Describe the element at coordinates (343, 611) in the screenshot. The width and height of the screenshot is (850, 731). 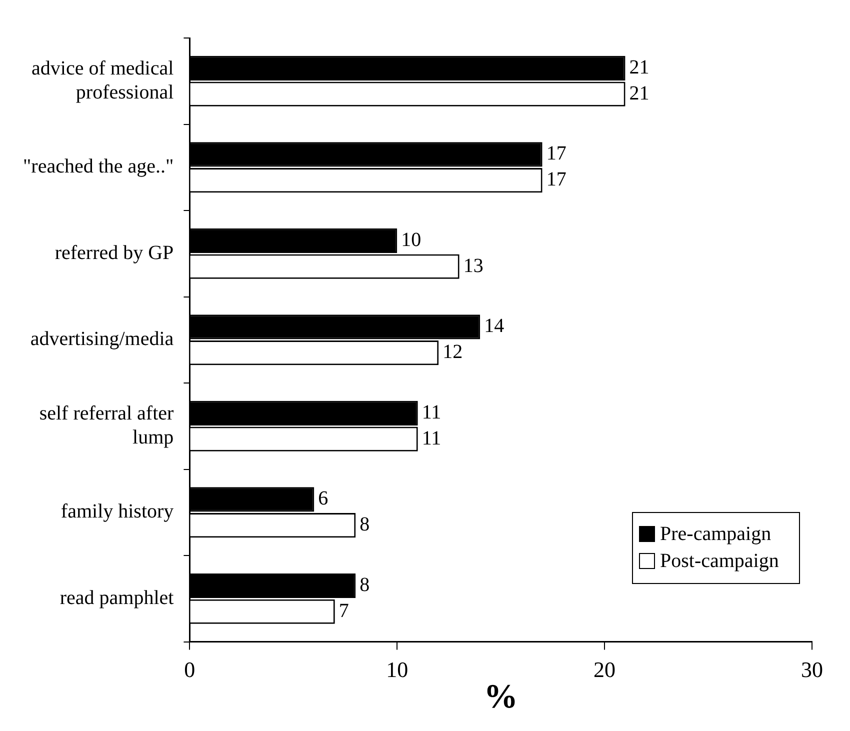
I see `data-label: 7` at that location.